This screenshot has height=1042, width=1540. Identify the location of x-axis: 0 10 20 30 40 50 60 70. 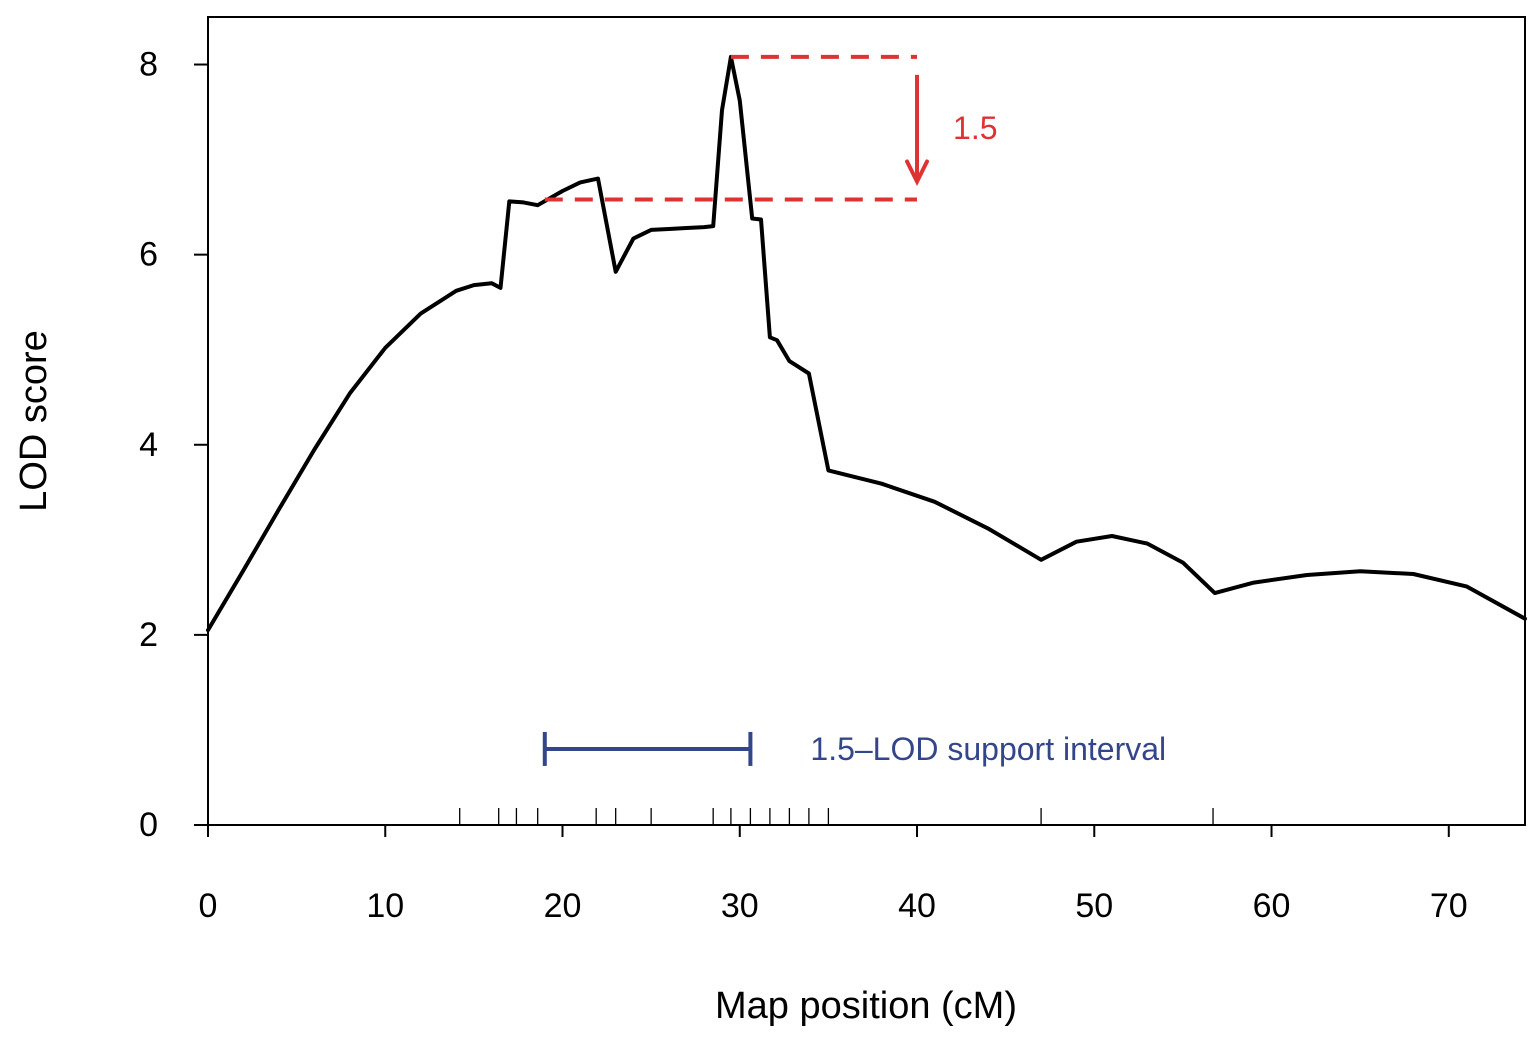
(833, 874).